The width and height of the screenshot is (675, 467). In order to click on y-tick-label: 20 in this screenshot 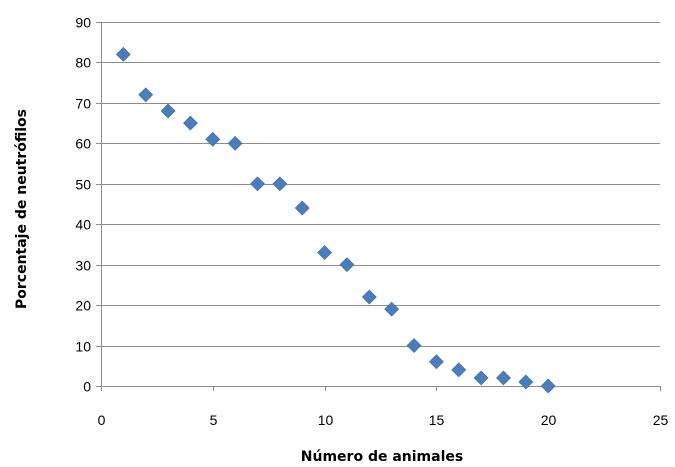, I will do `click(83, 306)`.